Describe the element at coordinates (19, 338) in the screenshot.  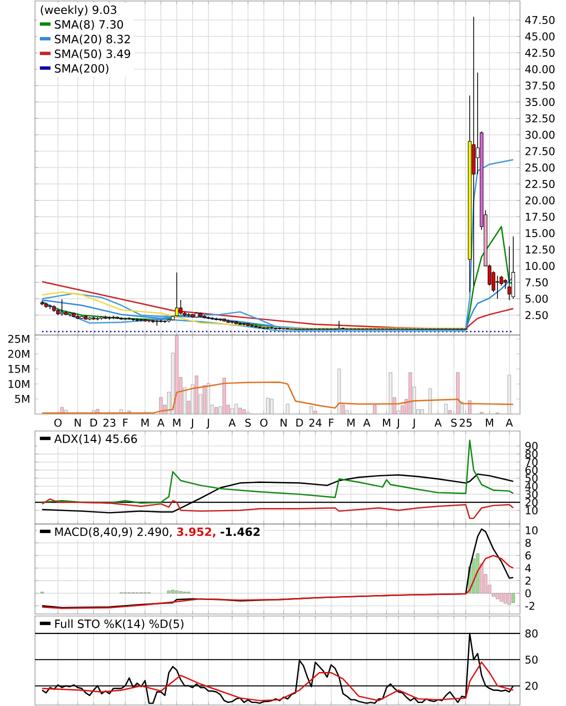
I see `y-tick-label: 25M` at that location.